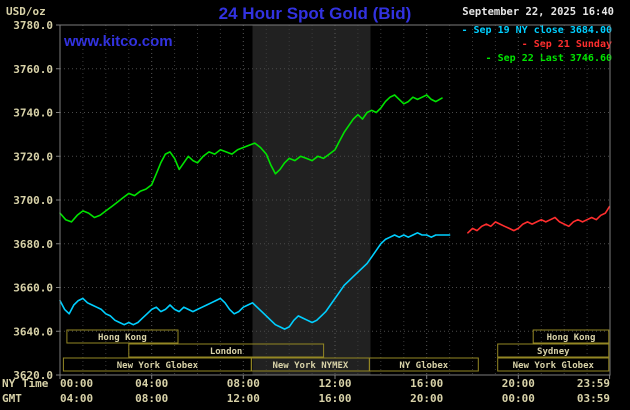 This screenshot has width=630, height=410. I want to click on legend-label-sep22: Sep 22 Last 3746.60, so click(554, 58).